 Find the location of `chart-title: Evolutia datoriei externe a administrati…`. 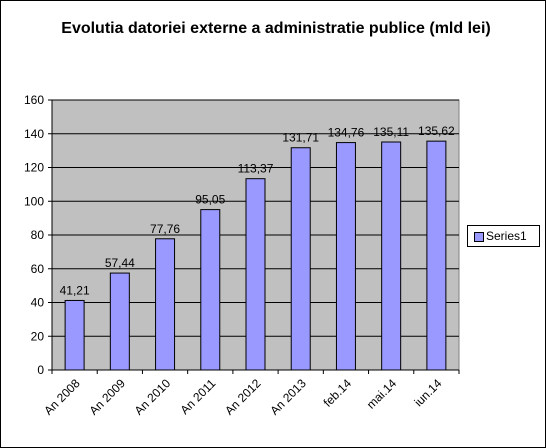

chart-title: Evolutia datoriei externe a administrati… is located at coordinates (276, 28).